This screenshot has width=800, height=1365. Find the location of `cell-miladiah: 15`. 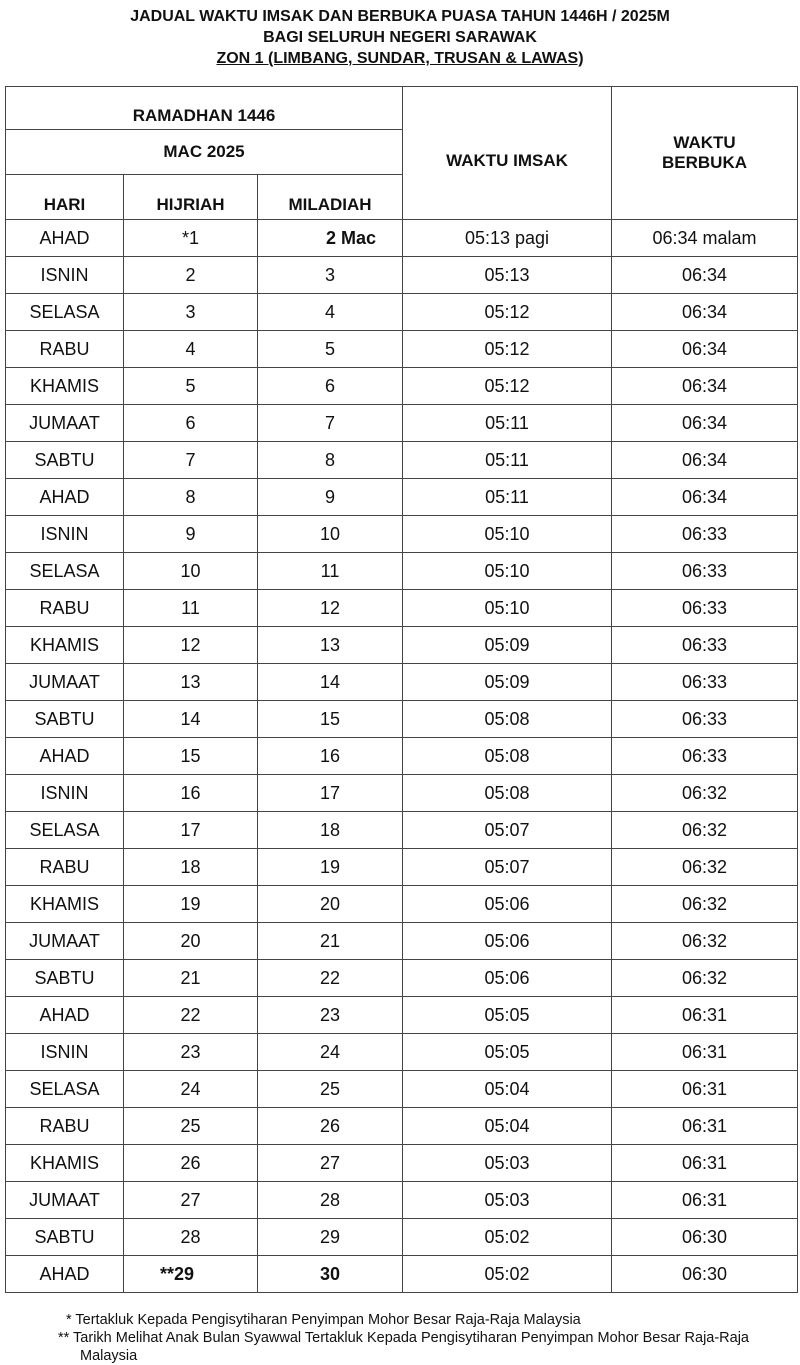

cell-miladiah: 15 is located at coordinates (330, 719).